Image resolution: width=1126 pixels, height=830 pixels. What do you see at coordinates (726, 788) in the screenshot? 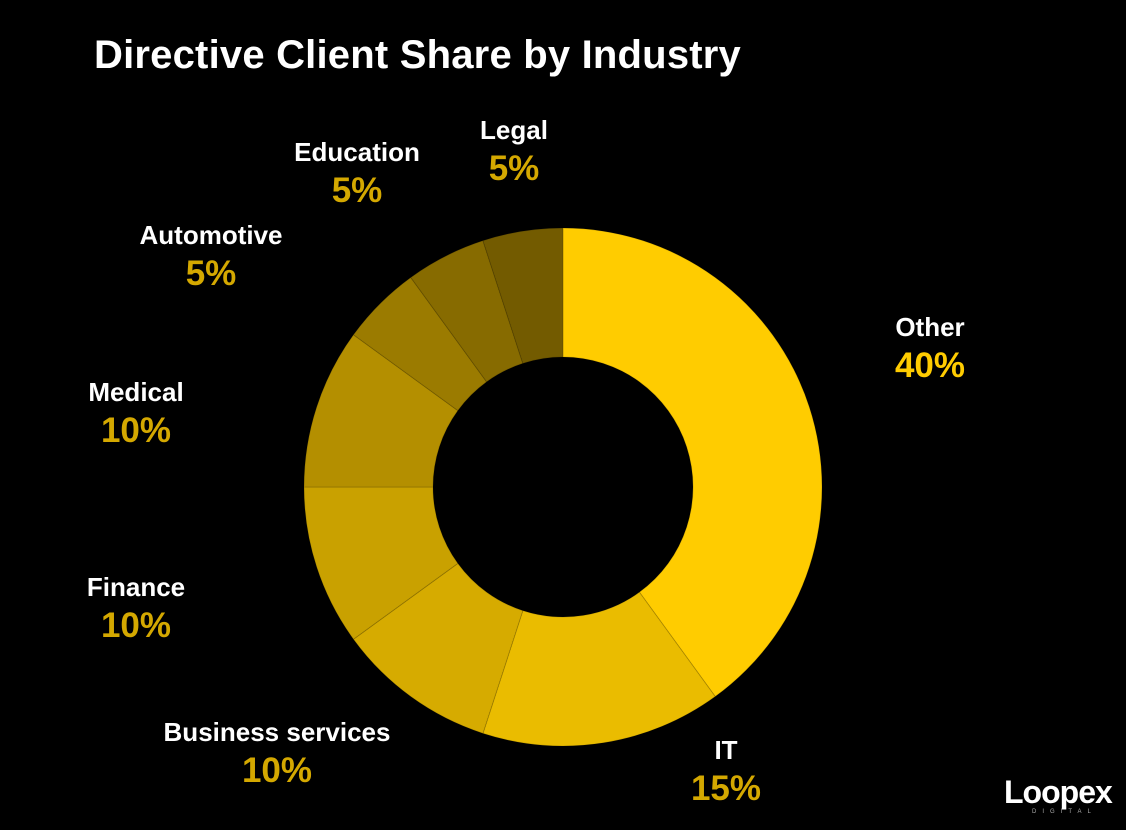
I see `slice-value-label: 15%` at bounding box center [726, 788].